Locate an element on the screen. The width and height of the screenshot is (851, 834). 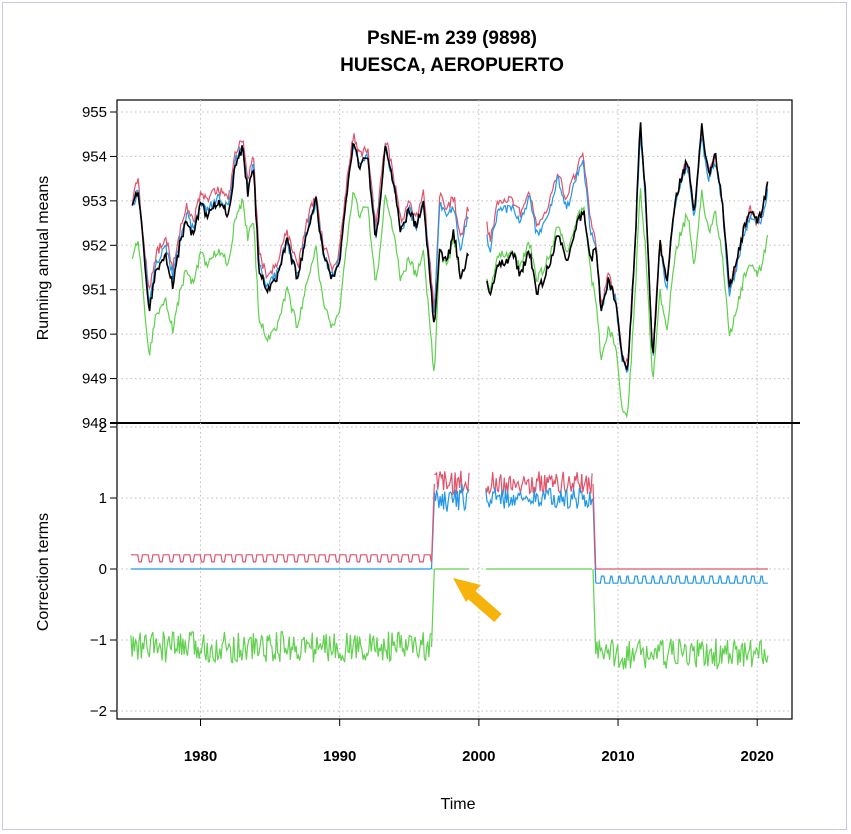
x-tick-label: 2010 is located at coordinates (617, 756).